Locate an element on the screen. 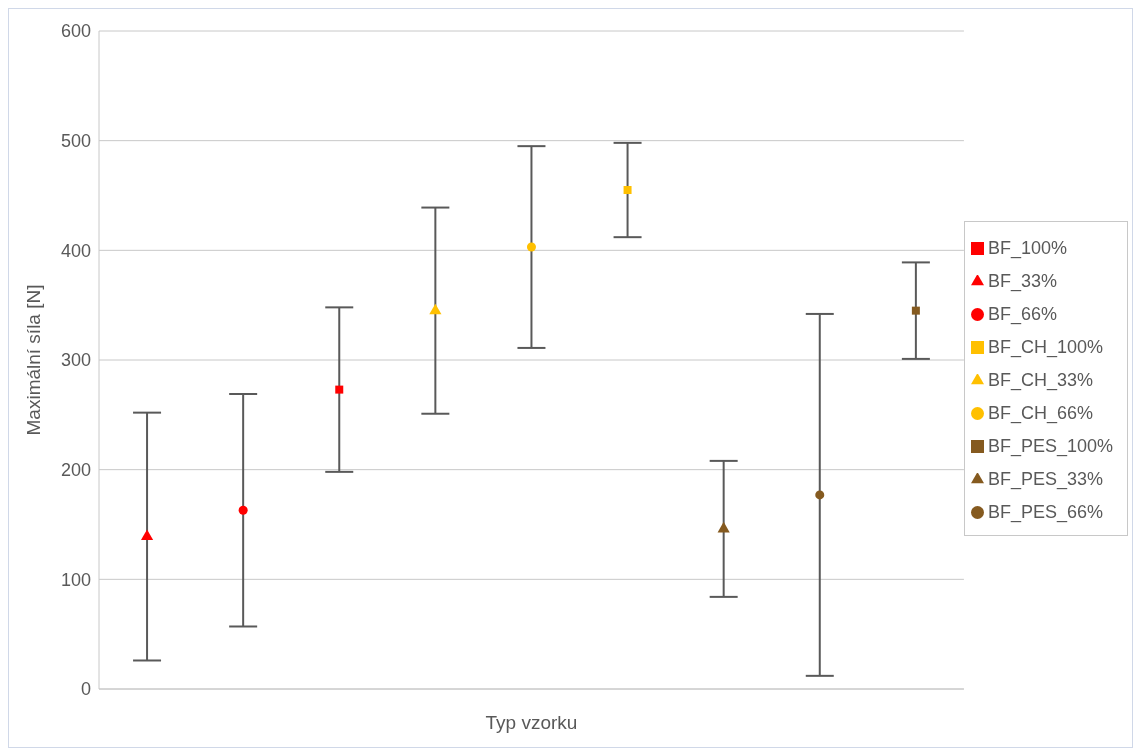 This screenshot has width=1141, height=756. y-tick-label: 200 is located at coordinates (75, 470).